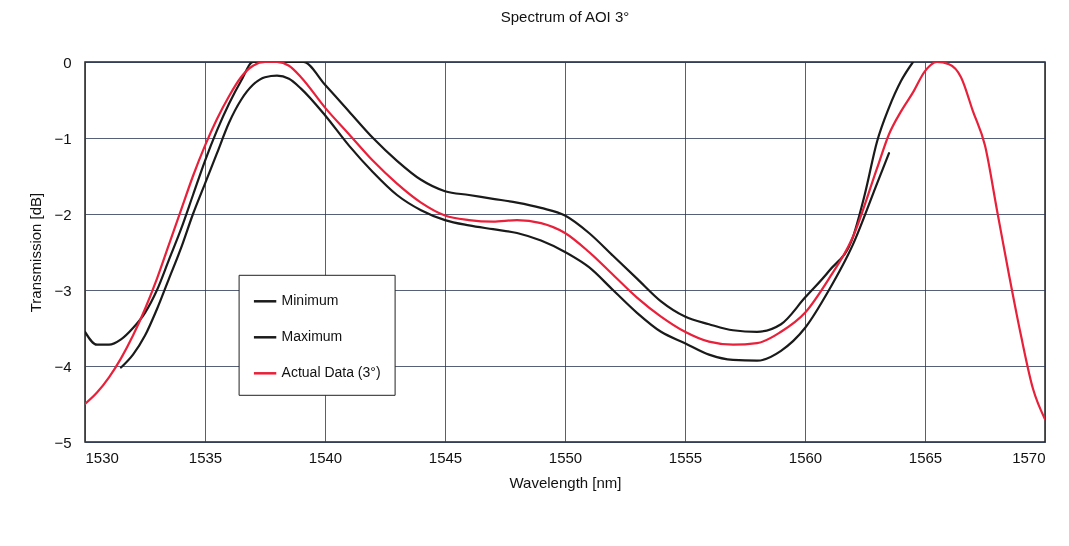  I want to click on y-tick-label: −4, so click(63, 366).